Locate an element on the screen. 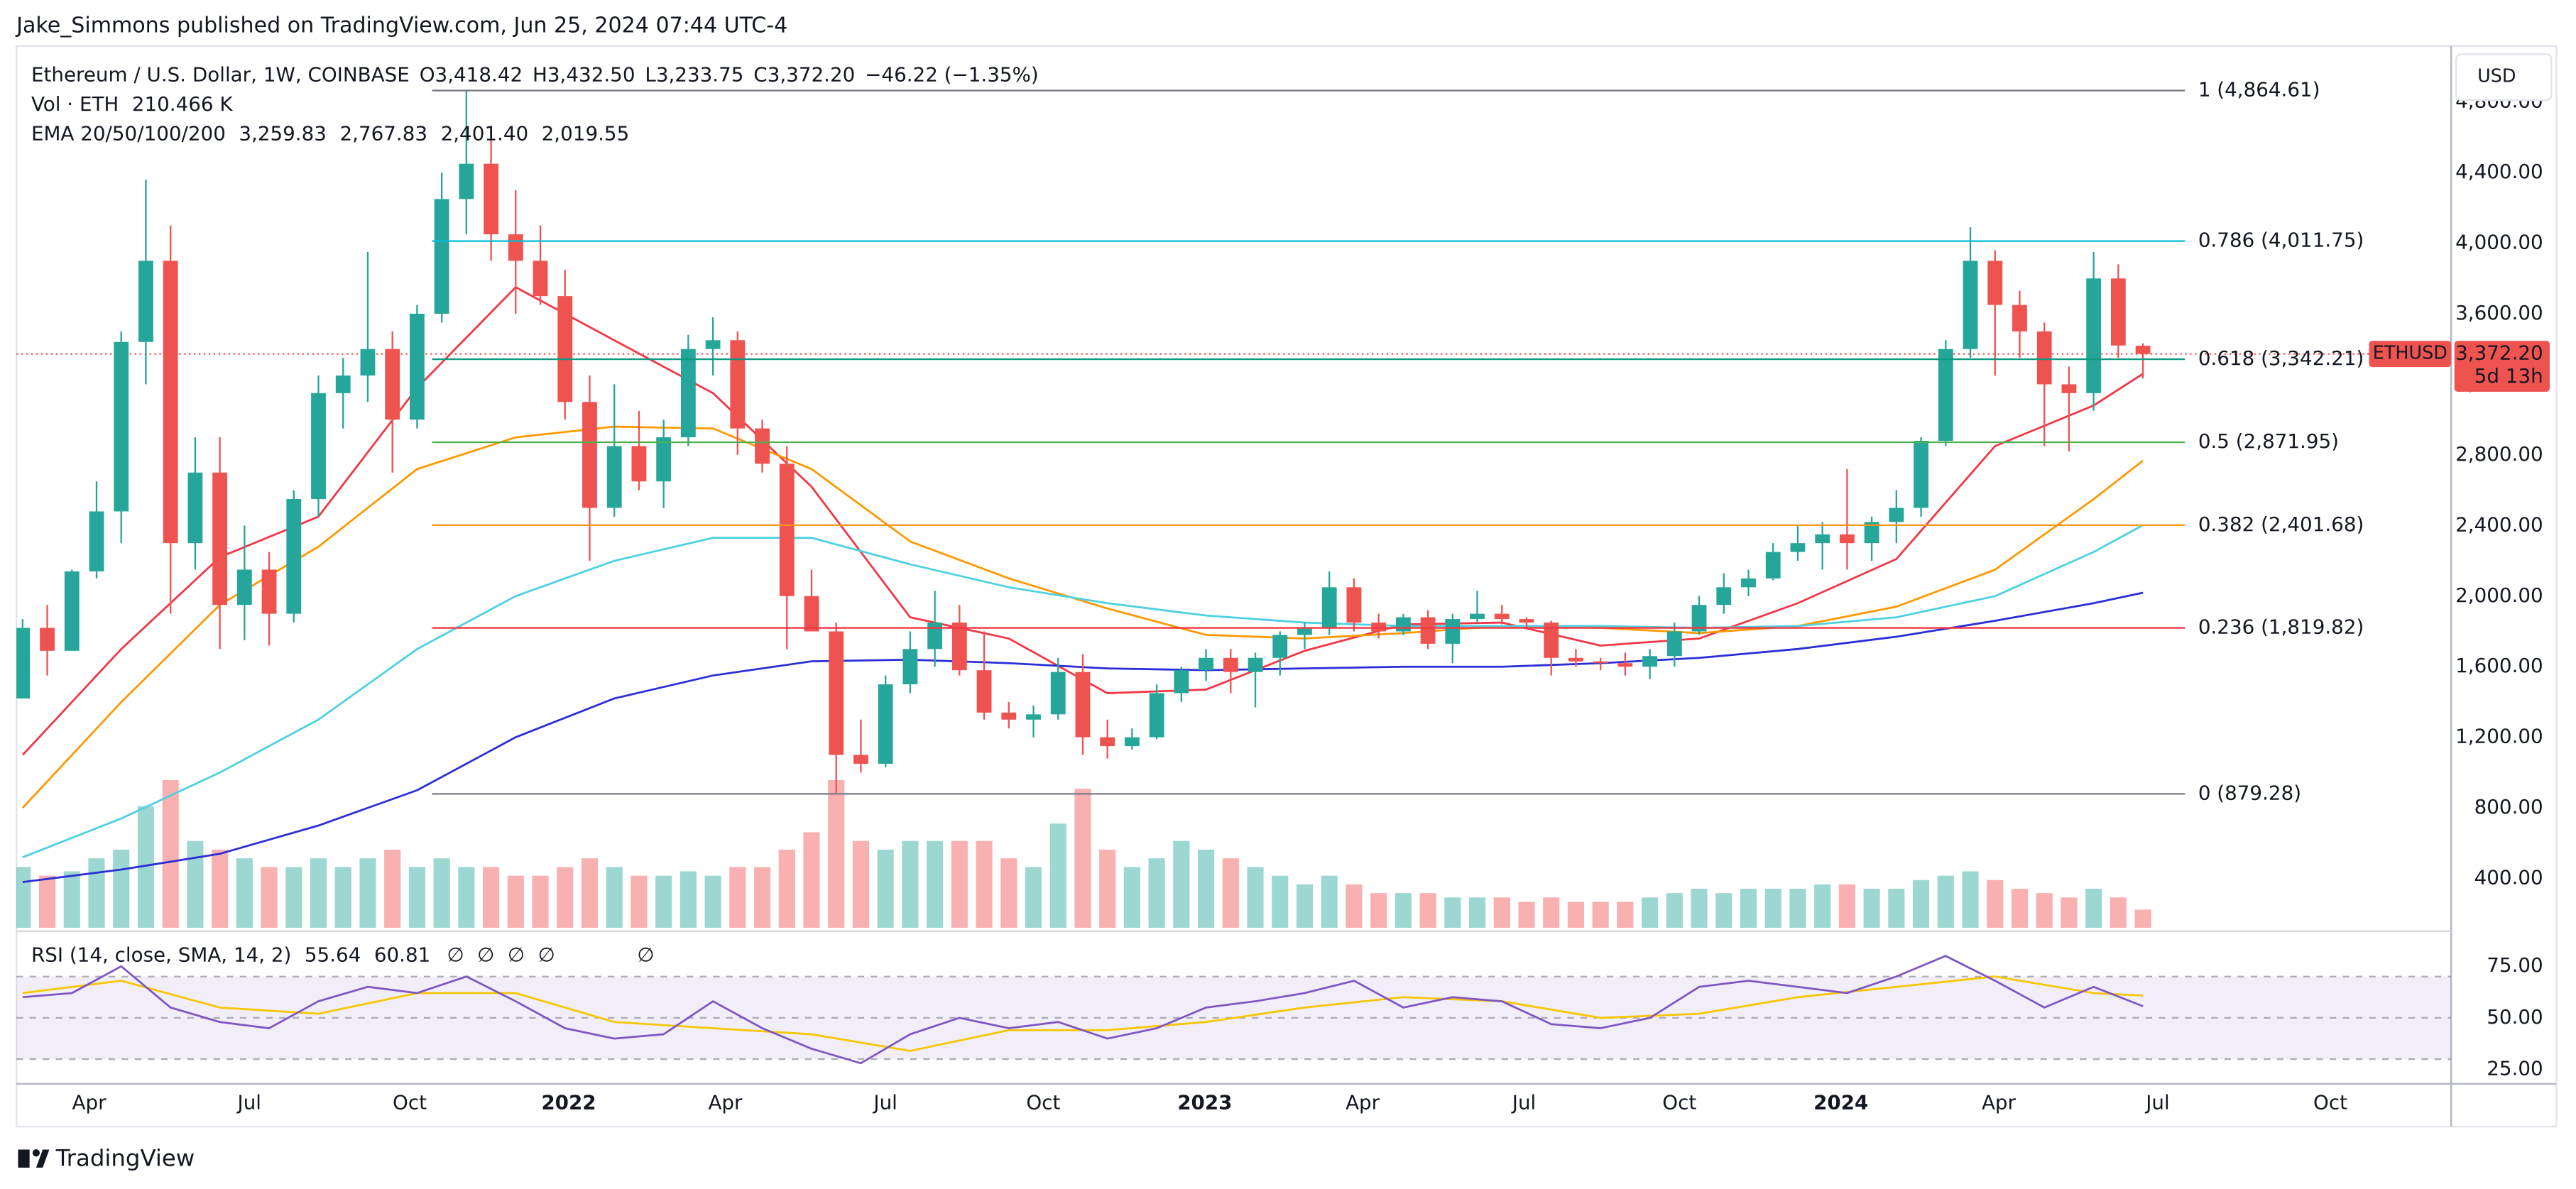 Image resolution: width=2576 pixels, height=1189 pixels. fib-label: 0 (879.28) is located at coordinates (2249, 792).